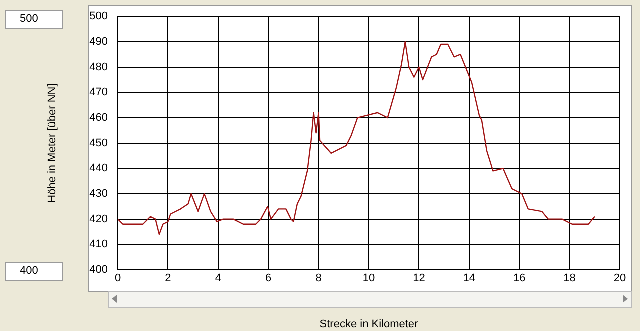 This screenshot has height=331, width=640. I want to click on y-tick-label: 480, so click(99, 67).